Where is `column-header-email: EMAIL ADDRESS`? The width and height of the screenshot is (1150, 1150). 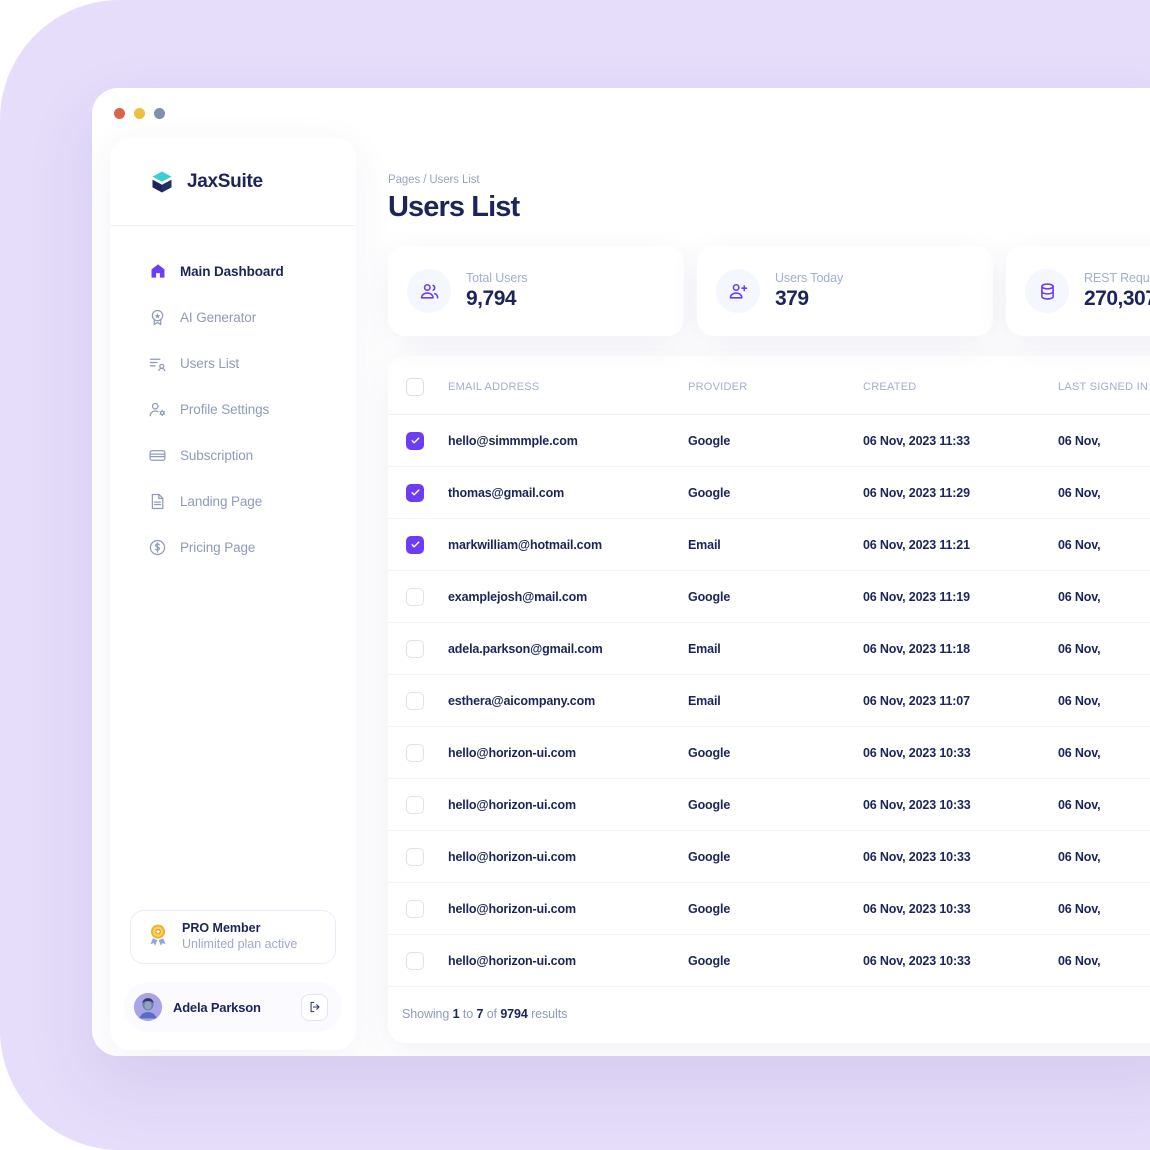 column-header-email: EMAIL ADDRESS is located at coordinates (568, 385).